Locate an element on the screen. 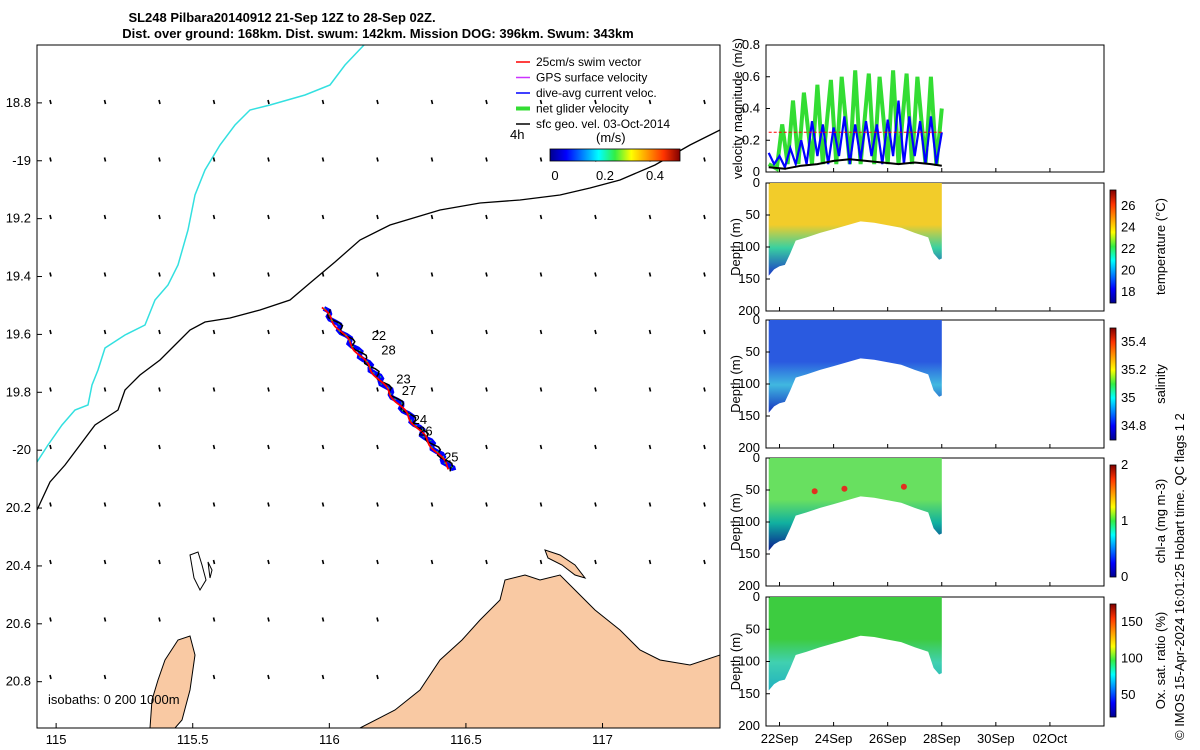  heatmap-colorbar-tick-label: 18 is located at coordinates (1128, 291).